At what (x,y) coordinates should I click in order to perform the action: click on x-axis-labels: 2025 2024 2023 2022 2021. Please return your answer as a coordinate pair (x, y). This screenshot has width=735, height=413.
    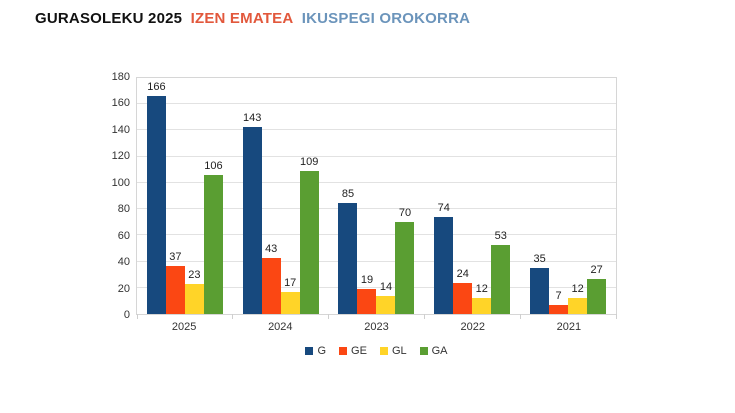
    Looking at the image, I should click on (376, 327).